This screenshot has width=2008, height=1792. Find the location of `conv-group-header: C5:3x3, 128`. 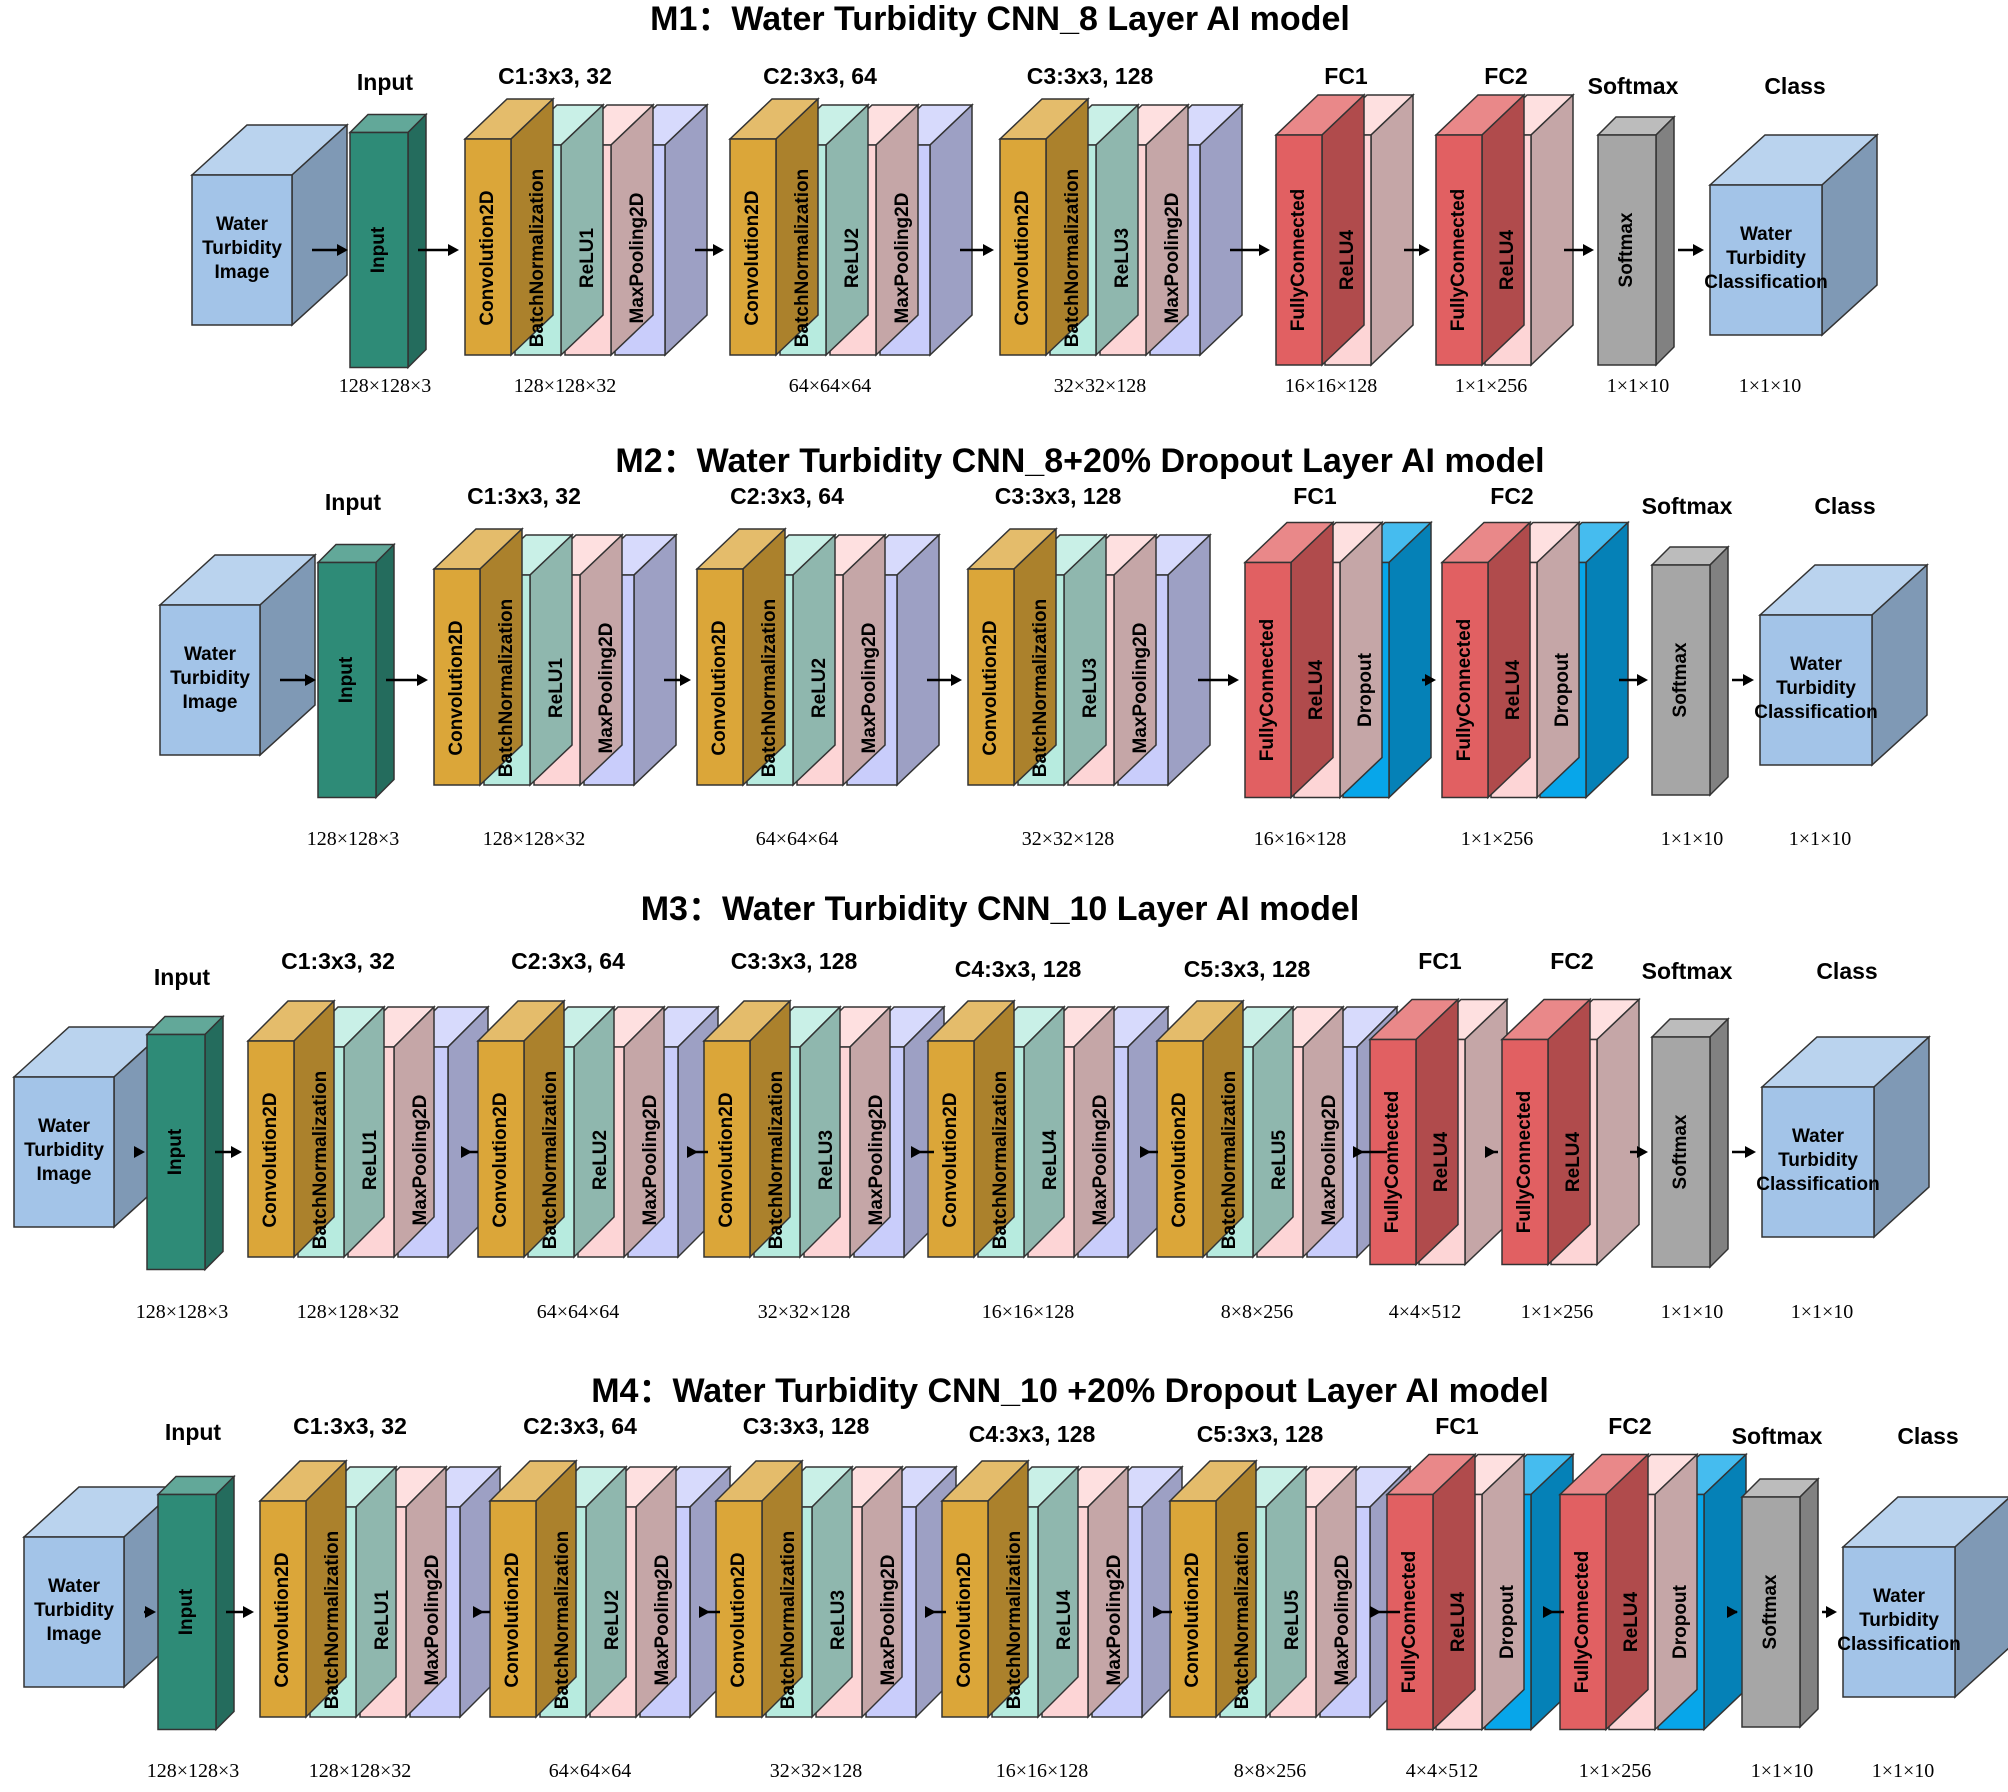

conv-group-header: C5:3x3, 128 is located at coordinates (1260, 1434).